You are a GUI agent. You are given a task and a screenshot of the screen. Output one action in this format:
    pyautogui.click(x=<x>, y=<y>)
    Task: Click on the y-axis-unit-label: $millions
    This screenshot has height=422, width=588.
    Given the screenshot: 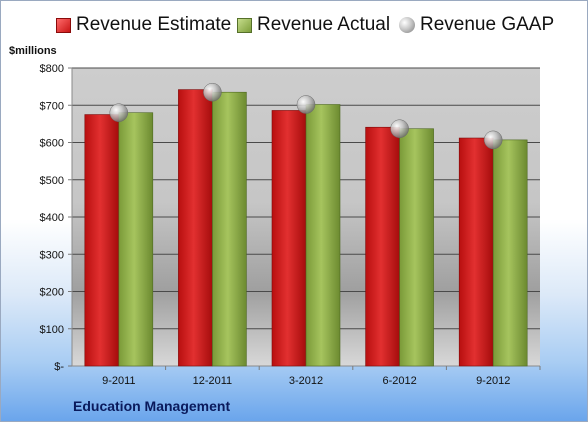 What is the action you would take?
    pyautogui.click(x=33, y=51)
    